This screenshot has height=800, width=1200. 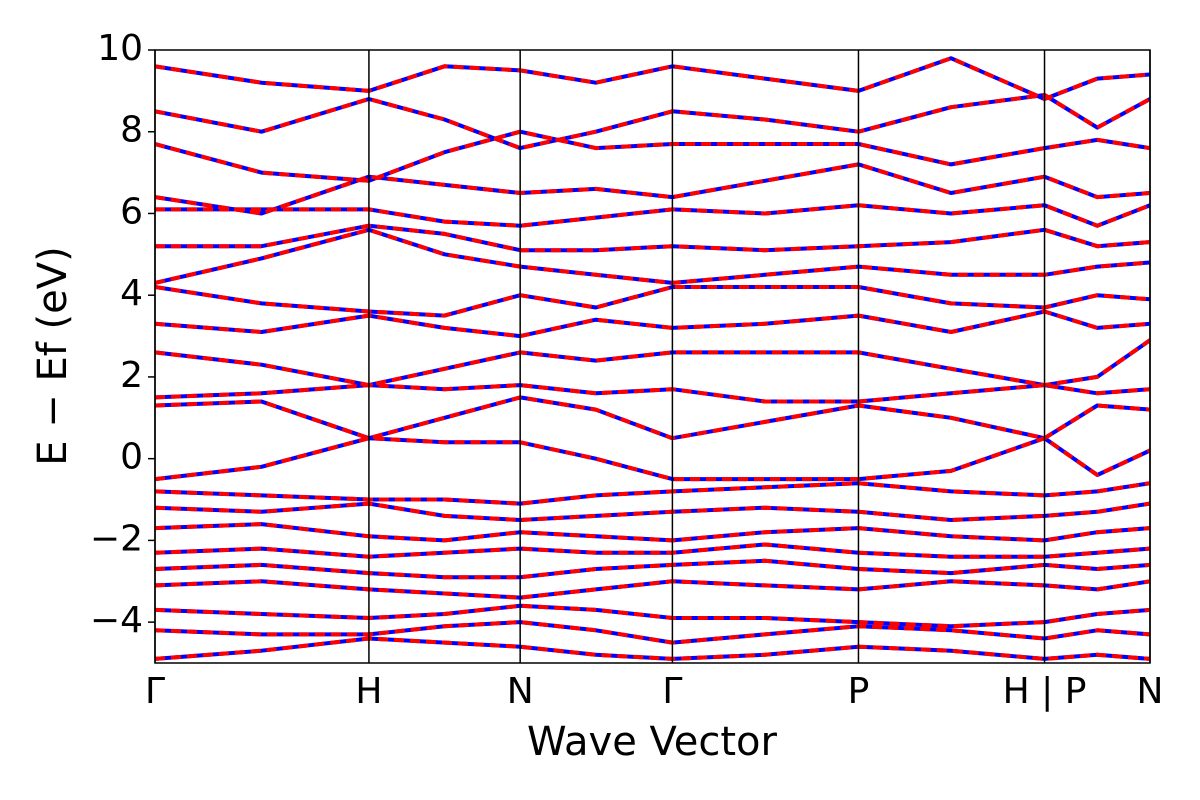 What do you see at coordinates (368, 691) in the screenshot?
I see `x-tick-label: H` at bounding box center [368, 691].